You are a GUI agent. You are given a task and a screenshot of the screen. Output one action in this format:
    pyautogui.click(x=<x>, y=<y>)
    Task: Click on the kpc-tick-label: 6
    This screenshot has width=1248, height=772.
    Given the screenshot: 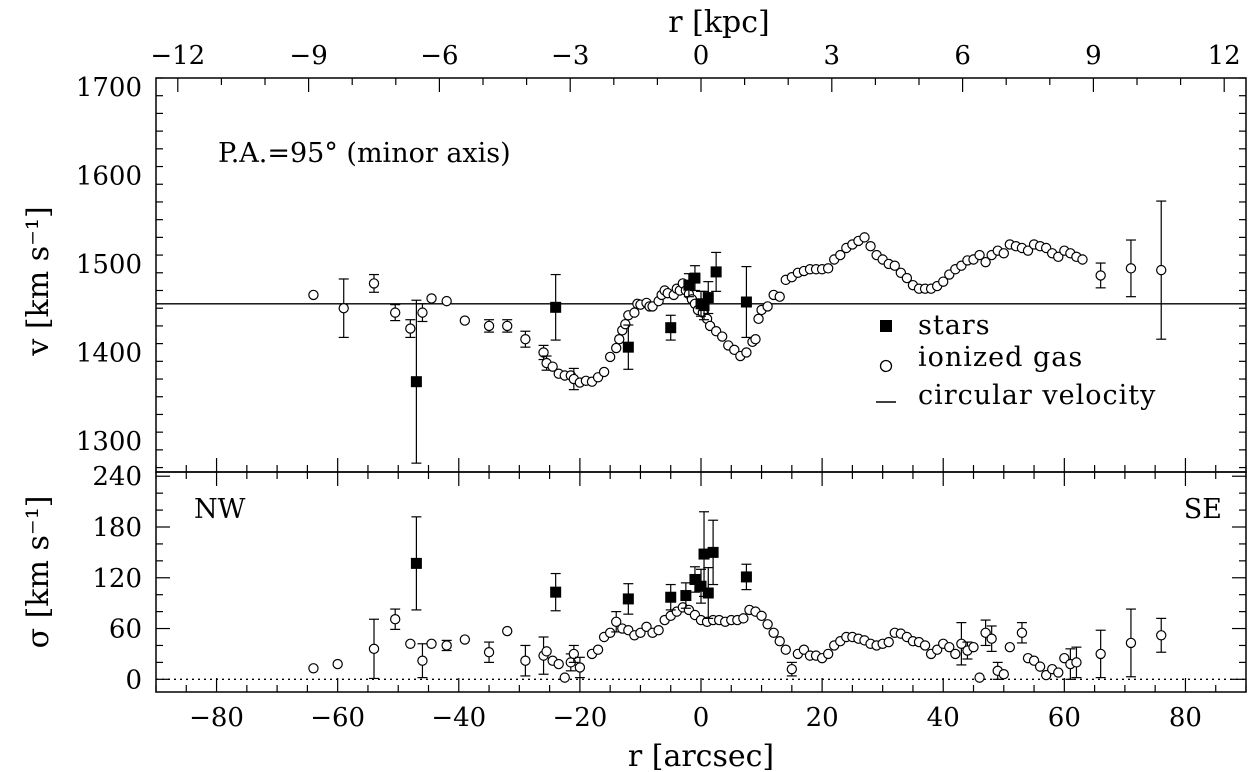 What is the action you would take?
    pyautogui.click(x=962, y=56)
    